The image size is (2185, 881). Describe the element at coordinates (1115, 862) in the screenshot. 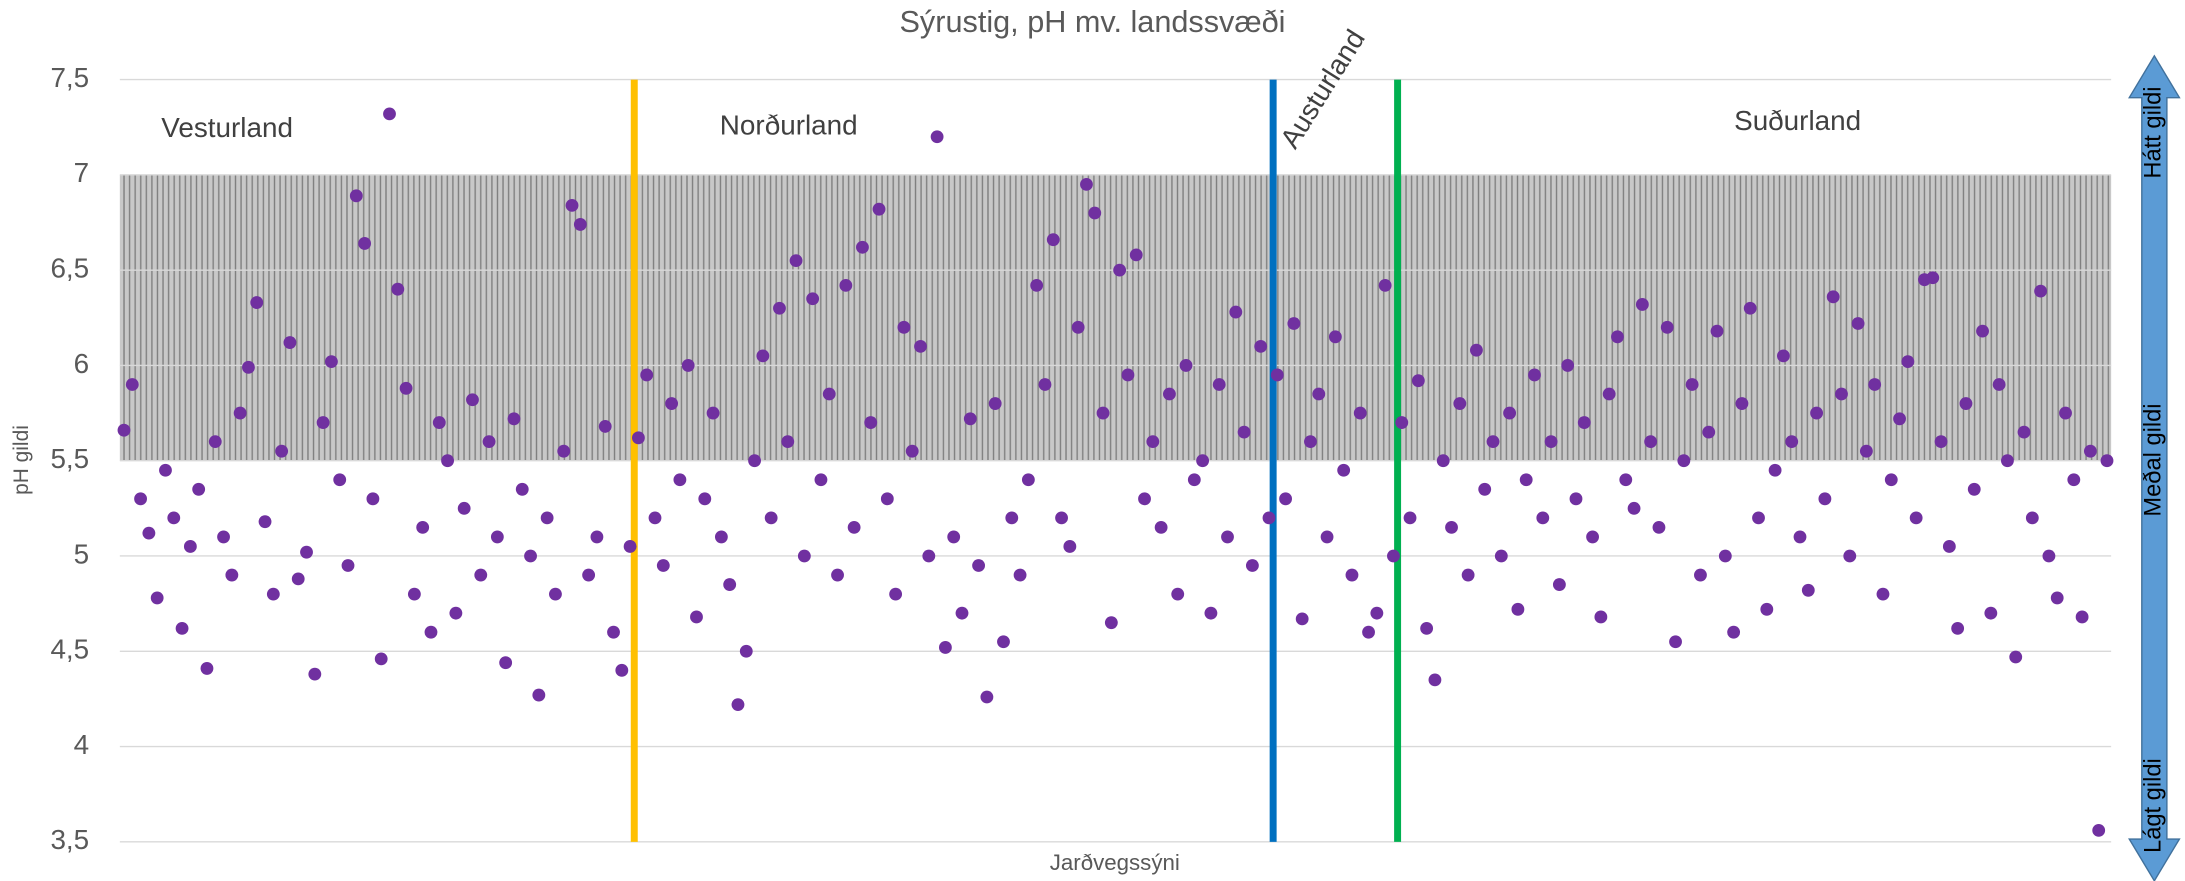

I see `x-axis-title: Jarðvegssýni` at that location.